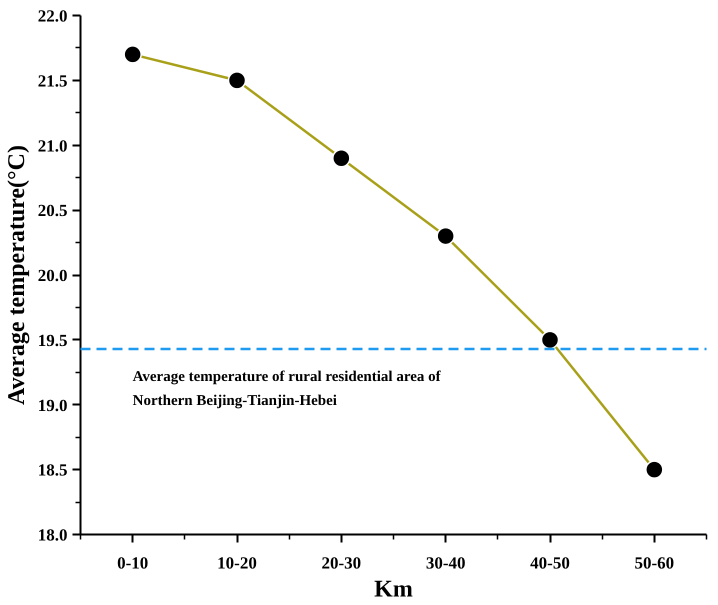 This screenshot has width=718, height=605. I want to click on x-tick-label: 50-60, so click(654, 563).